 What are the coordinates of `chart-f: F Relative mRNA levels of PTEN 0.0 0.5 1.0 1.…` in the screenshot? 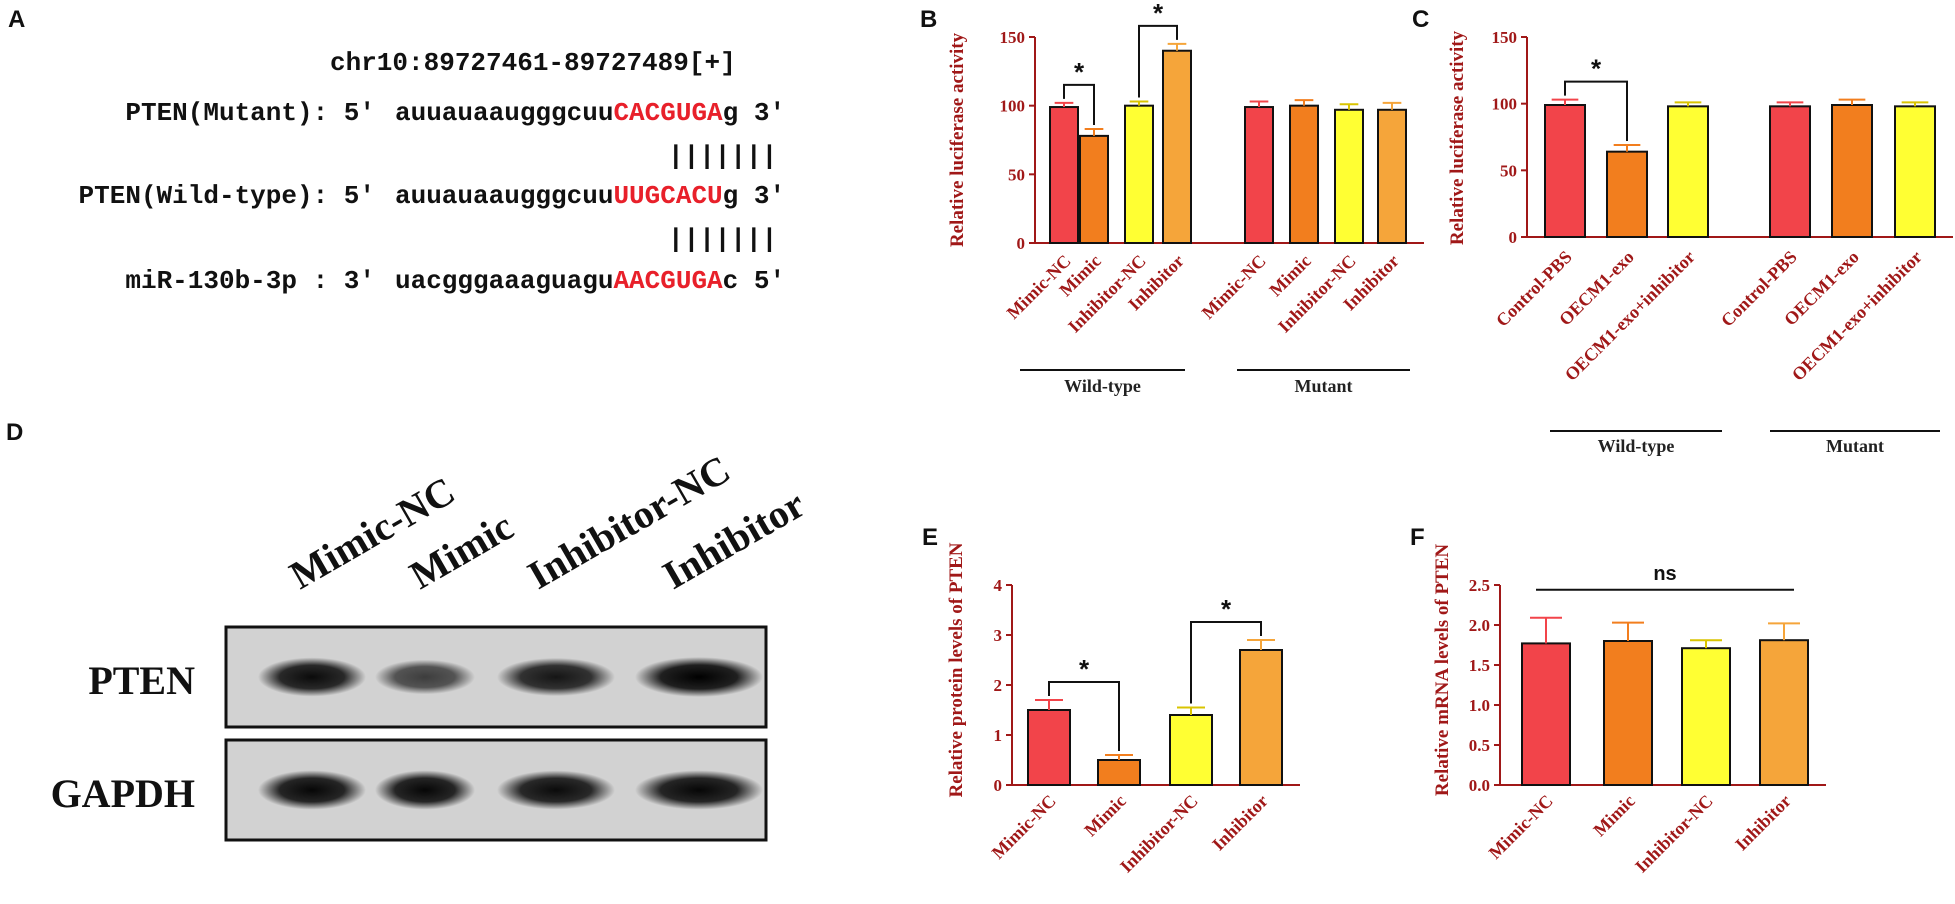 It's located at (1618, 700).